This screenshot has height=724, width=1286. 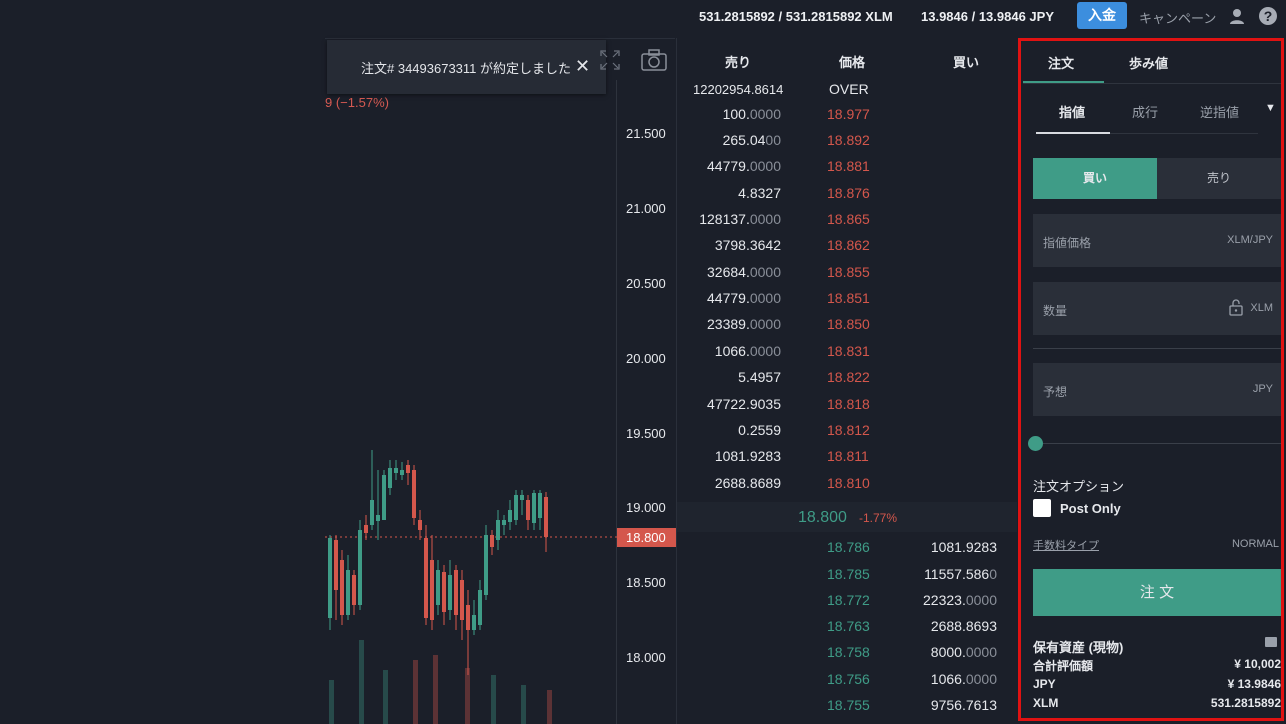 I want to click on bid-row: 18.785 11557.5860, so click(x=847, y=579).